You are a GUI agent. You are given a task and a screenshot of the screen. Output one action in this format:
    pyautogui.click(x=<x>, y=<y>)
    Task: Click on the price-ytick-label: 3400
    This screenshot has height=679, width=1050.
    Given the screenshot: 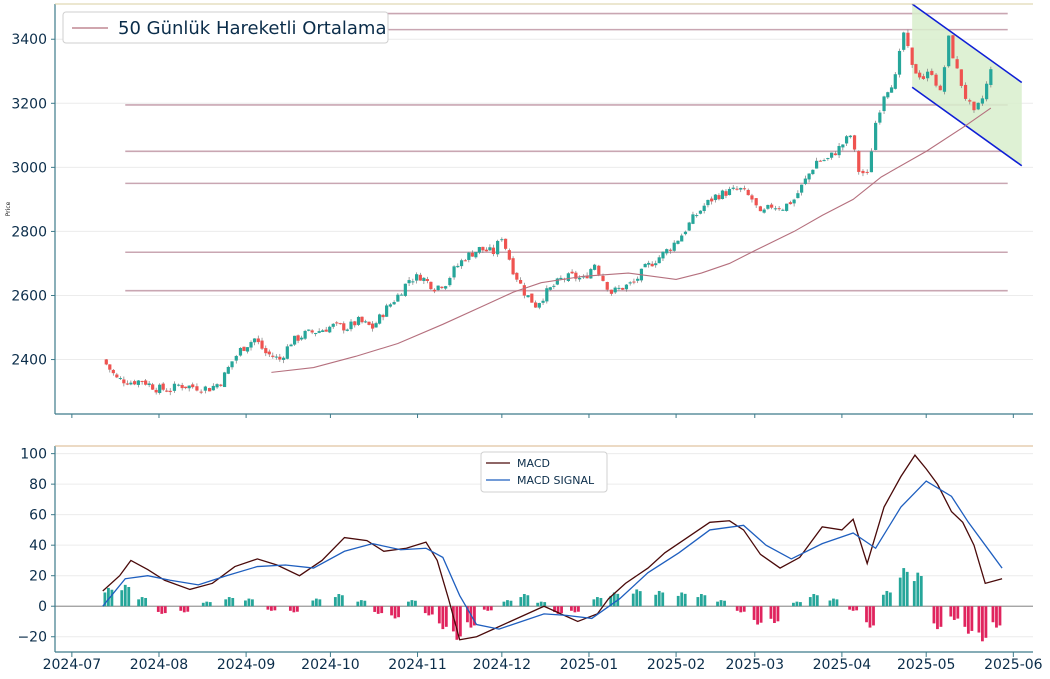 What is the action you would take?
    pyautogui.click(x=29, y=40)
    